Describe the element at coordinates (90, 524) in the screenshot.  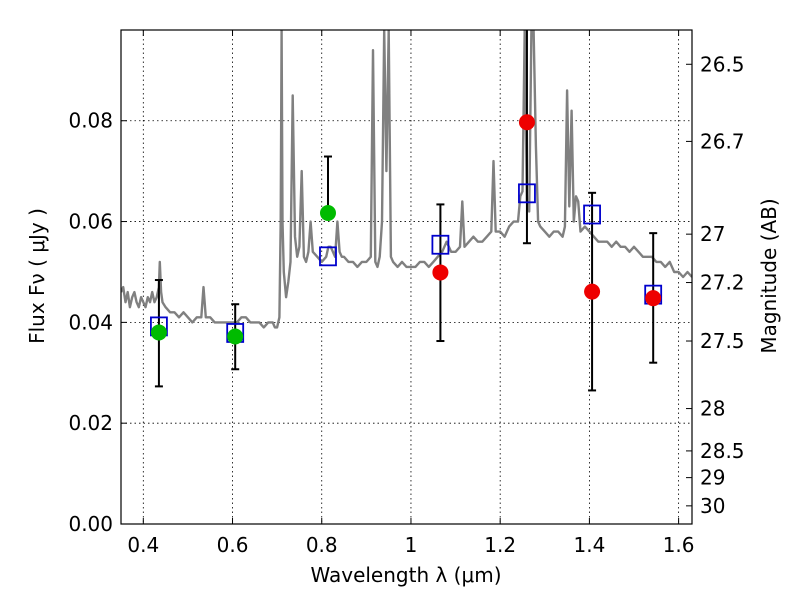
I see `y-tick-label: 0.00` at that location.